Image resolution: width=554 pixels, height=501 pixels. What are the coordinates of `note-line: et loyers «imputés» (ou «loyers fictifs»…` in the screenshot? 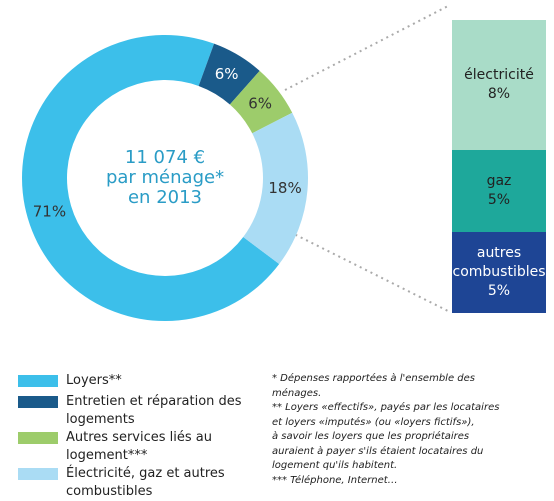 It's located at (373, 422).